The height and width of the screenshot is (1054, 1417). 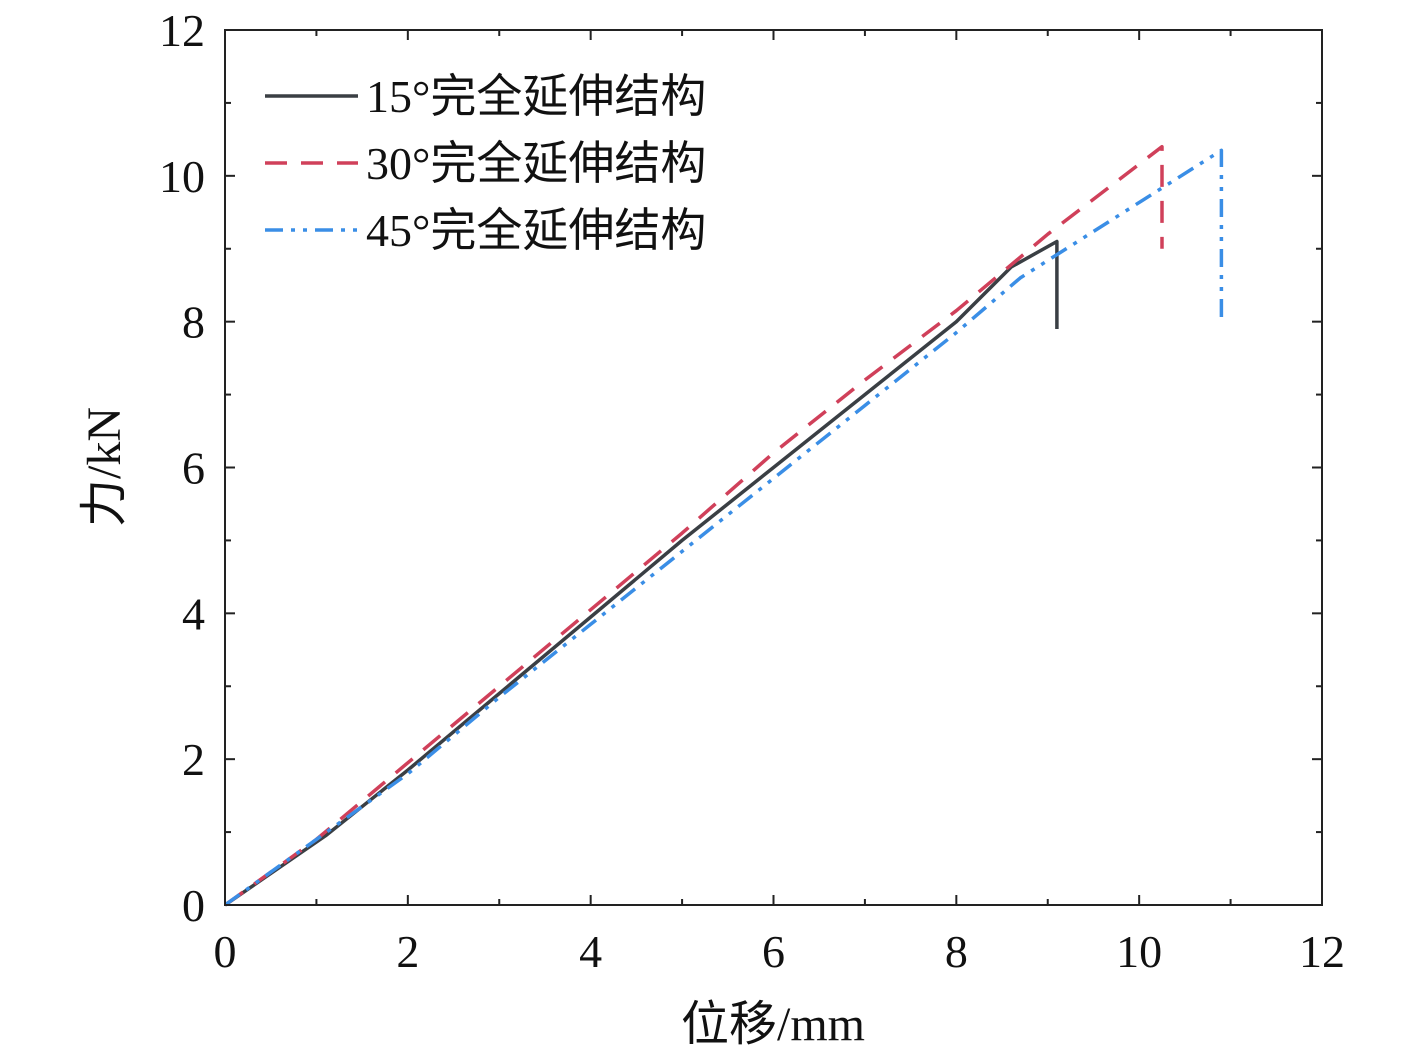 I want to click on x-tick-label: 6, so click(x=773, y=951).